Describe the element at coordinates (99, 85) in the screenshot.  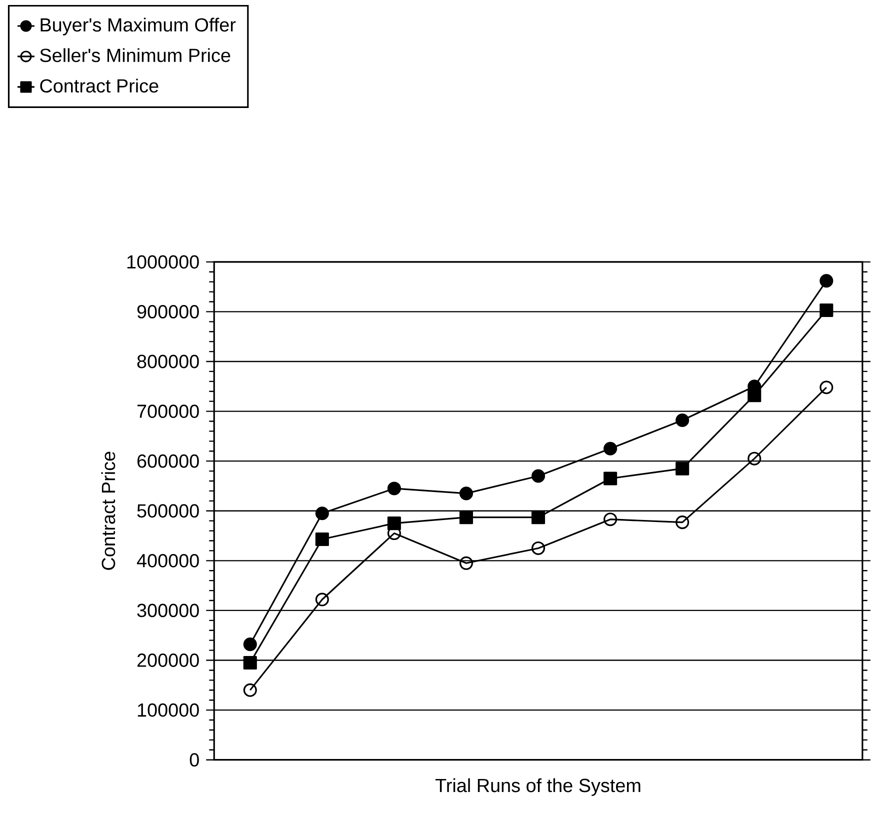
I see `legend-label: Contract Price` at that location.